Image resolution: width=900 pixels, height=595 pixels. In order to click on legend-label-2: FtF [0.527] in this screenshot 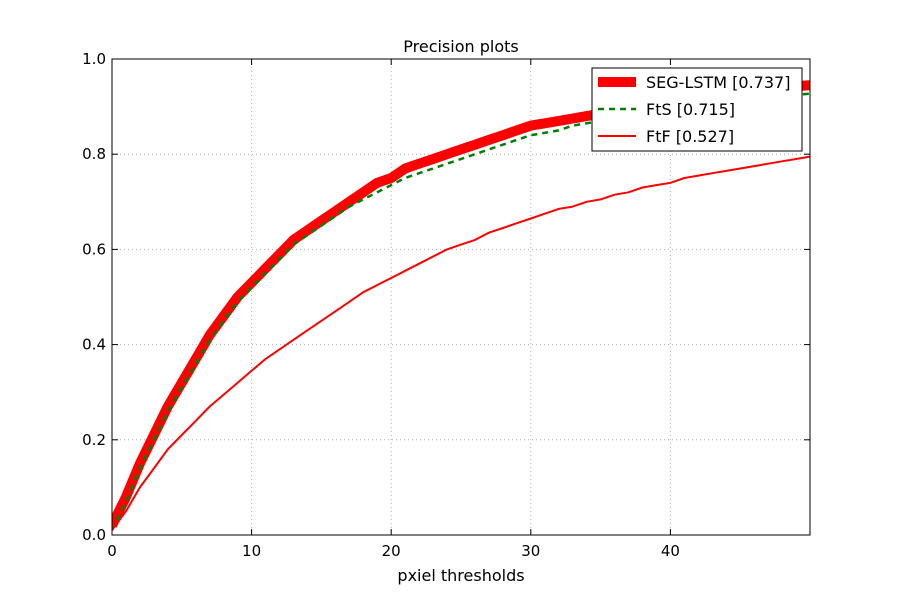, I will do `click(690, 136)`.